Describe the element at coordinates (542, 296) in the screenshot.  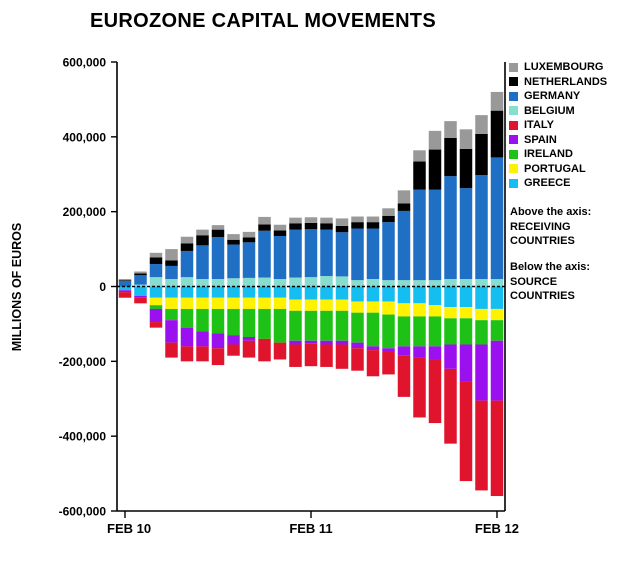
I see `note-source-line-3: COUNTRIES` at that location.